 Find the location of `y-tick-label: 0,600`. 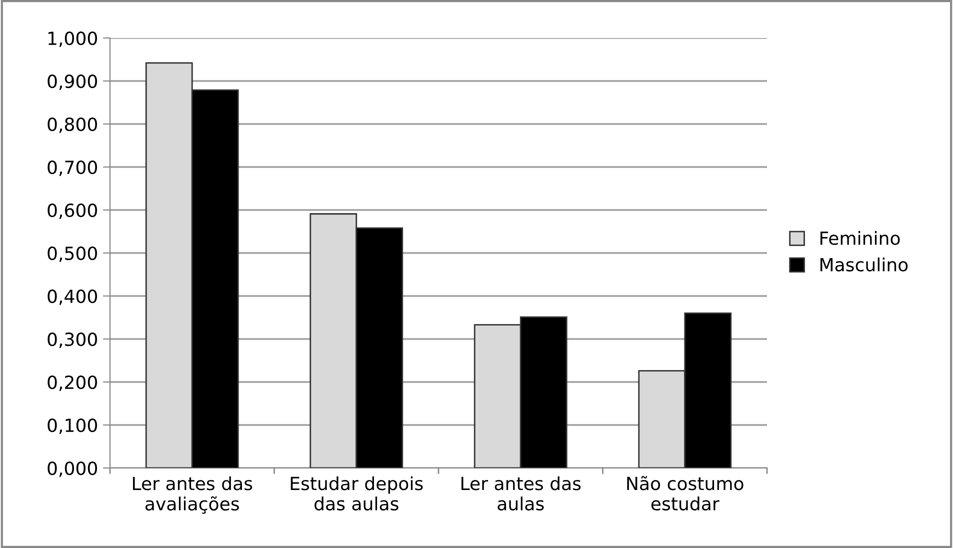

y-tick-label: 0,600 is located at coordinates (72, 211).